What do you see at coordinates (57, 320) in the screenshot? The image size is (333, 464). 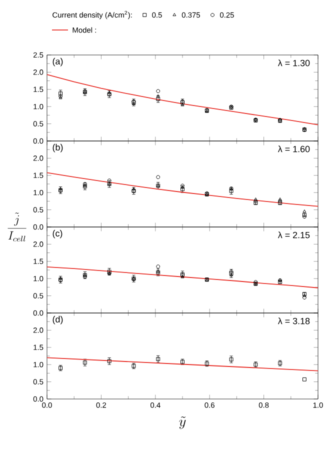 I see `annotation: (d)` at bounding box center [57, 320].